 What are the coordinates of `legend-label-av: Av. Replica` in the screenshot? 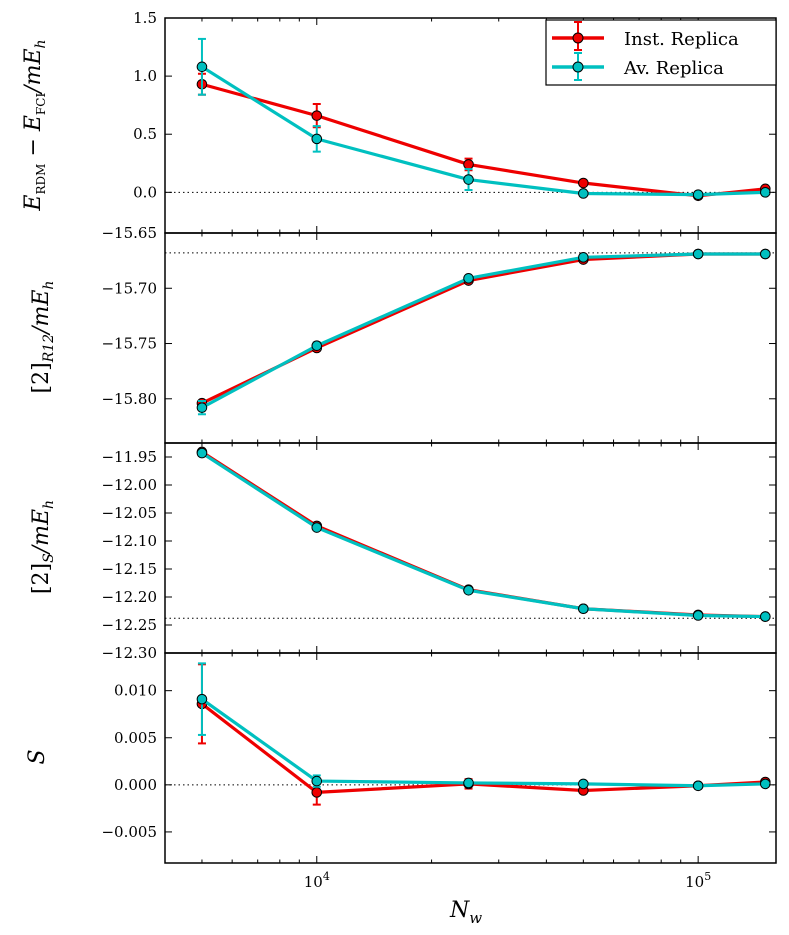 It's located at (673, 68).